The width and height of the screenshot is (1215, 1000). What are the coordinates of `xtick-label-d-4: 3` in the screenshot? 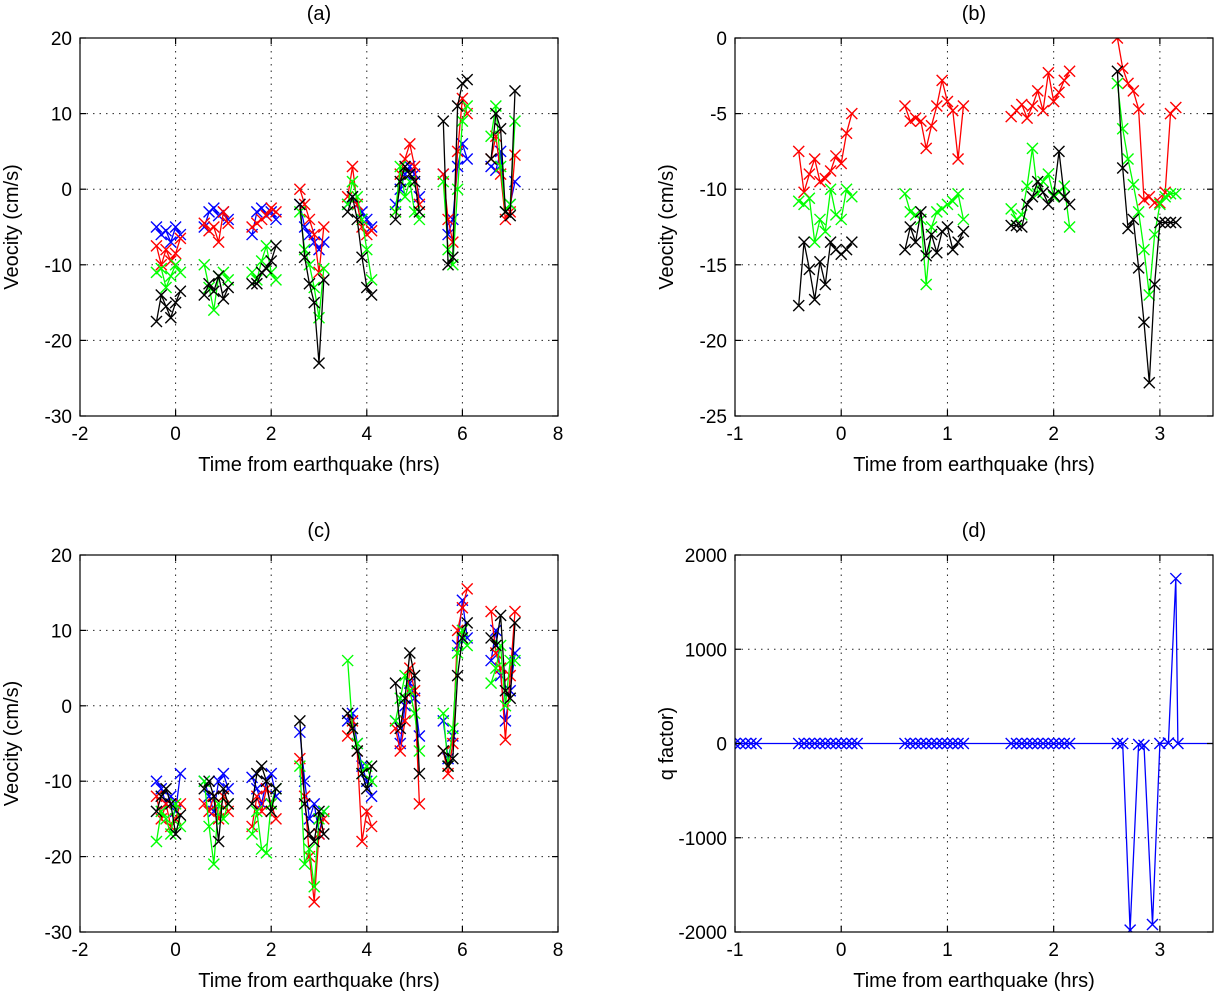 It's located at (1160, 950).